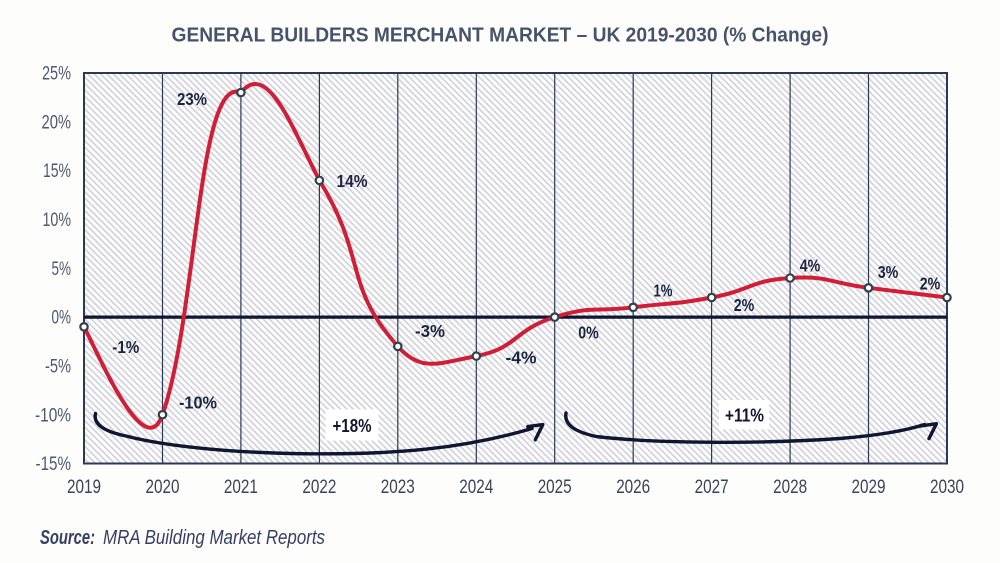  I want to click on svg-text: 2027, so click(712, 487).